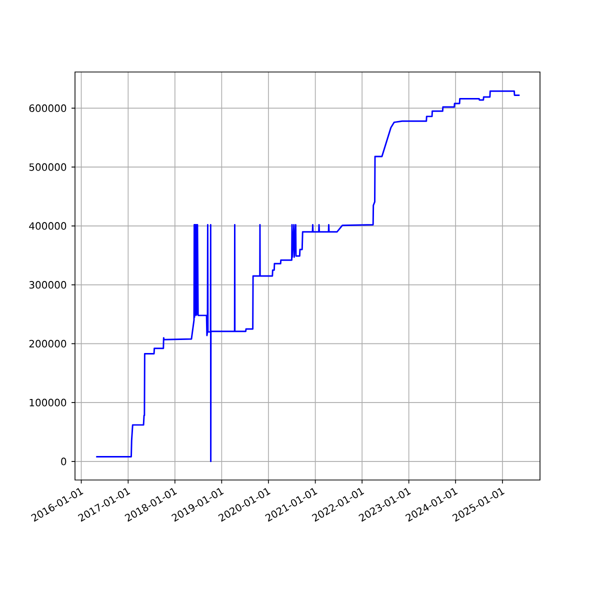 The image size is (600, 600). Describe the element at coordinates (47, 285) in the screenshot. I see `y-tick-label: 300000` at that location.